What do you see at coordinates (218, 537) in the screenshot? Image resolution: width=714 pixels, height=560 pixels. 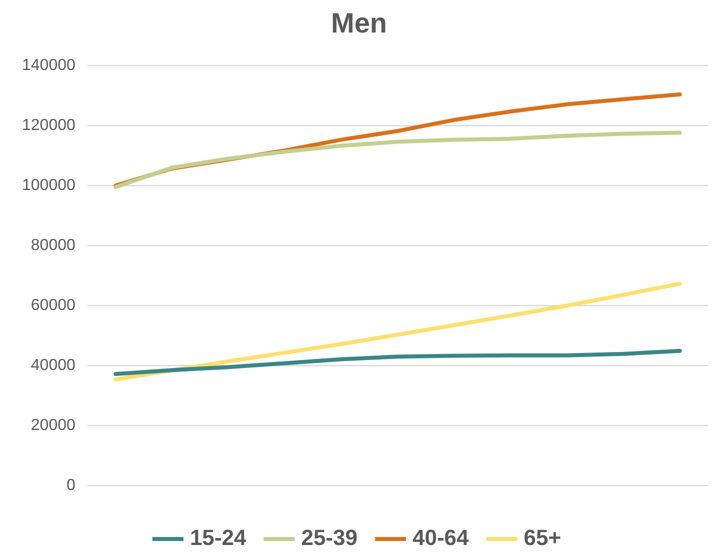 I see `legend-label: 15-24` at bounding box center [218, 537].